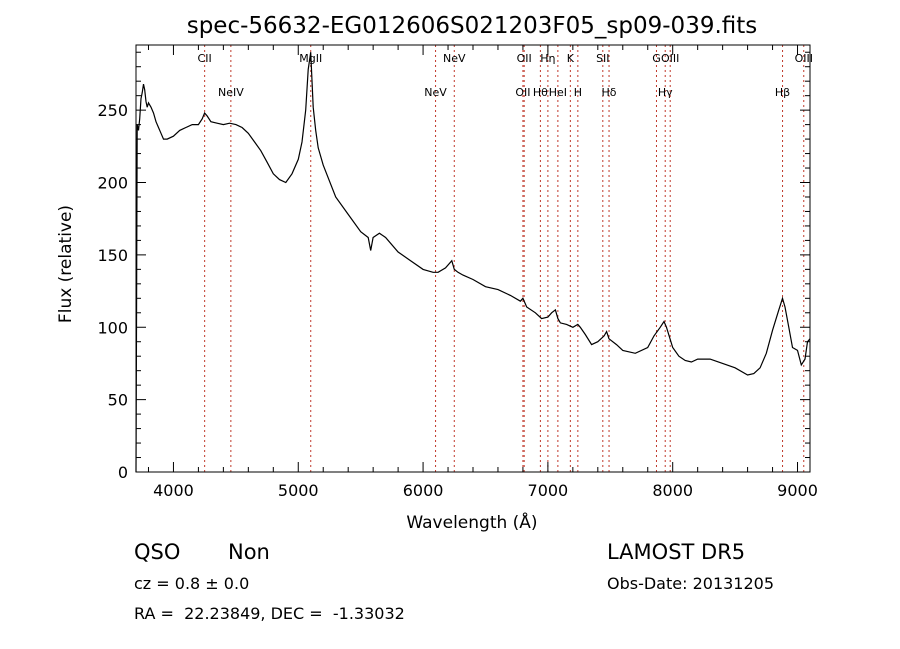 The width and height of the screenshot is (900, 649). Describe the element at coordinates (112, 327) in the screenshot. I see `y-tick-label: 100` at that location.